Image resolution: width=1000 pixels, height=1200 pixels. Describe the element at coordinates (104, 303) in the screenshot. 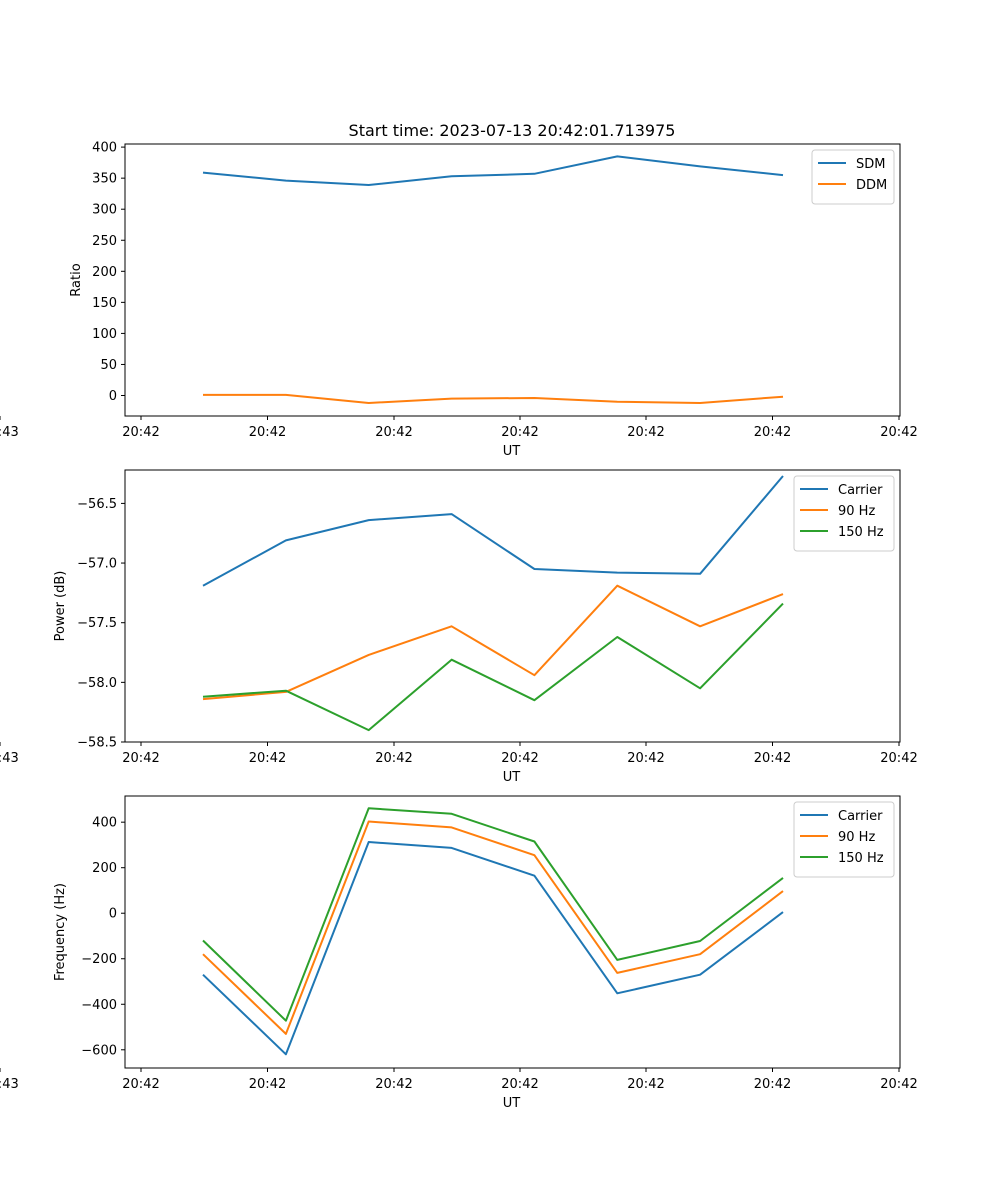

I see `y-tick-label: 150` at that location.